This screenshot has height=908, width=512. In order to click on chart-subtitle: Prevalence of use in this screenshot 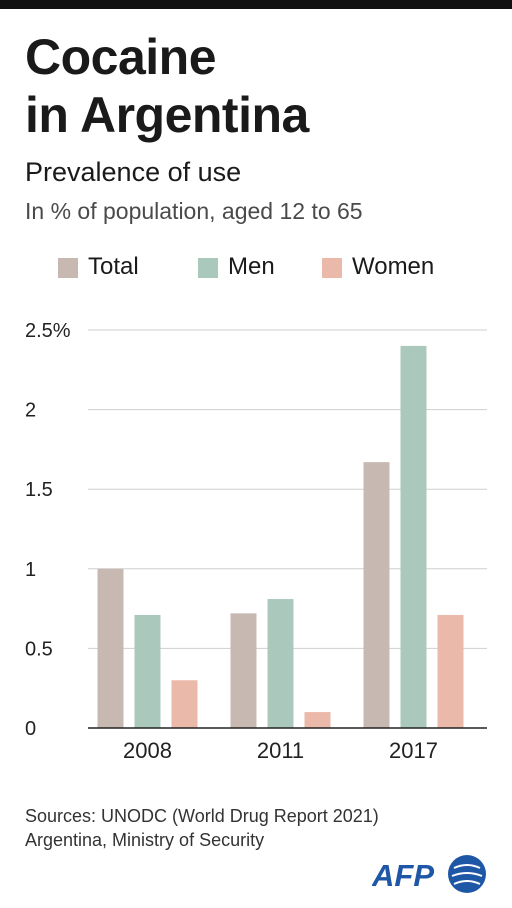, I will do `click(133, 172)`.